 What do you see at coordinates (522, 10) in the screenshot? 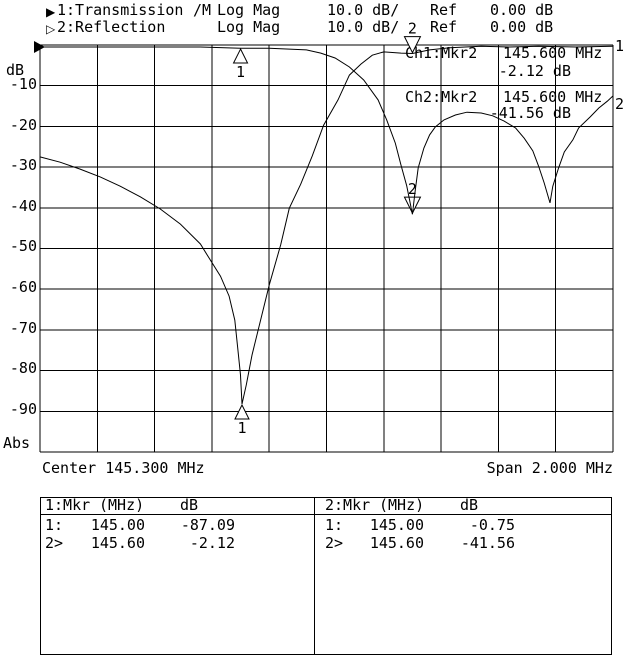
I see `channel1-ref-value: 0.00 dB` at bounding box center [522, 10].